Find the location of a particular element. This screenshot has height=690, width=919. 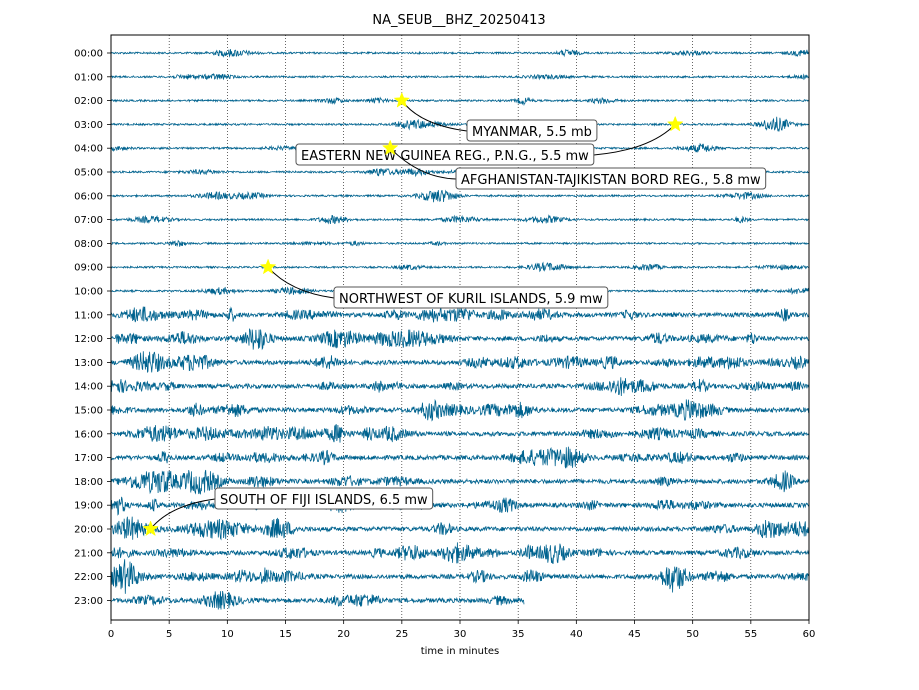

x-ticks: 0 5 10 15 20 25 30 35 40 45 50 55 60 is located at coordinates (462, 630).